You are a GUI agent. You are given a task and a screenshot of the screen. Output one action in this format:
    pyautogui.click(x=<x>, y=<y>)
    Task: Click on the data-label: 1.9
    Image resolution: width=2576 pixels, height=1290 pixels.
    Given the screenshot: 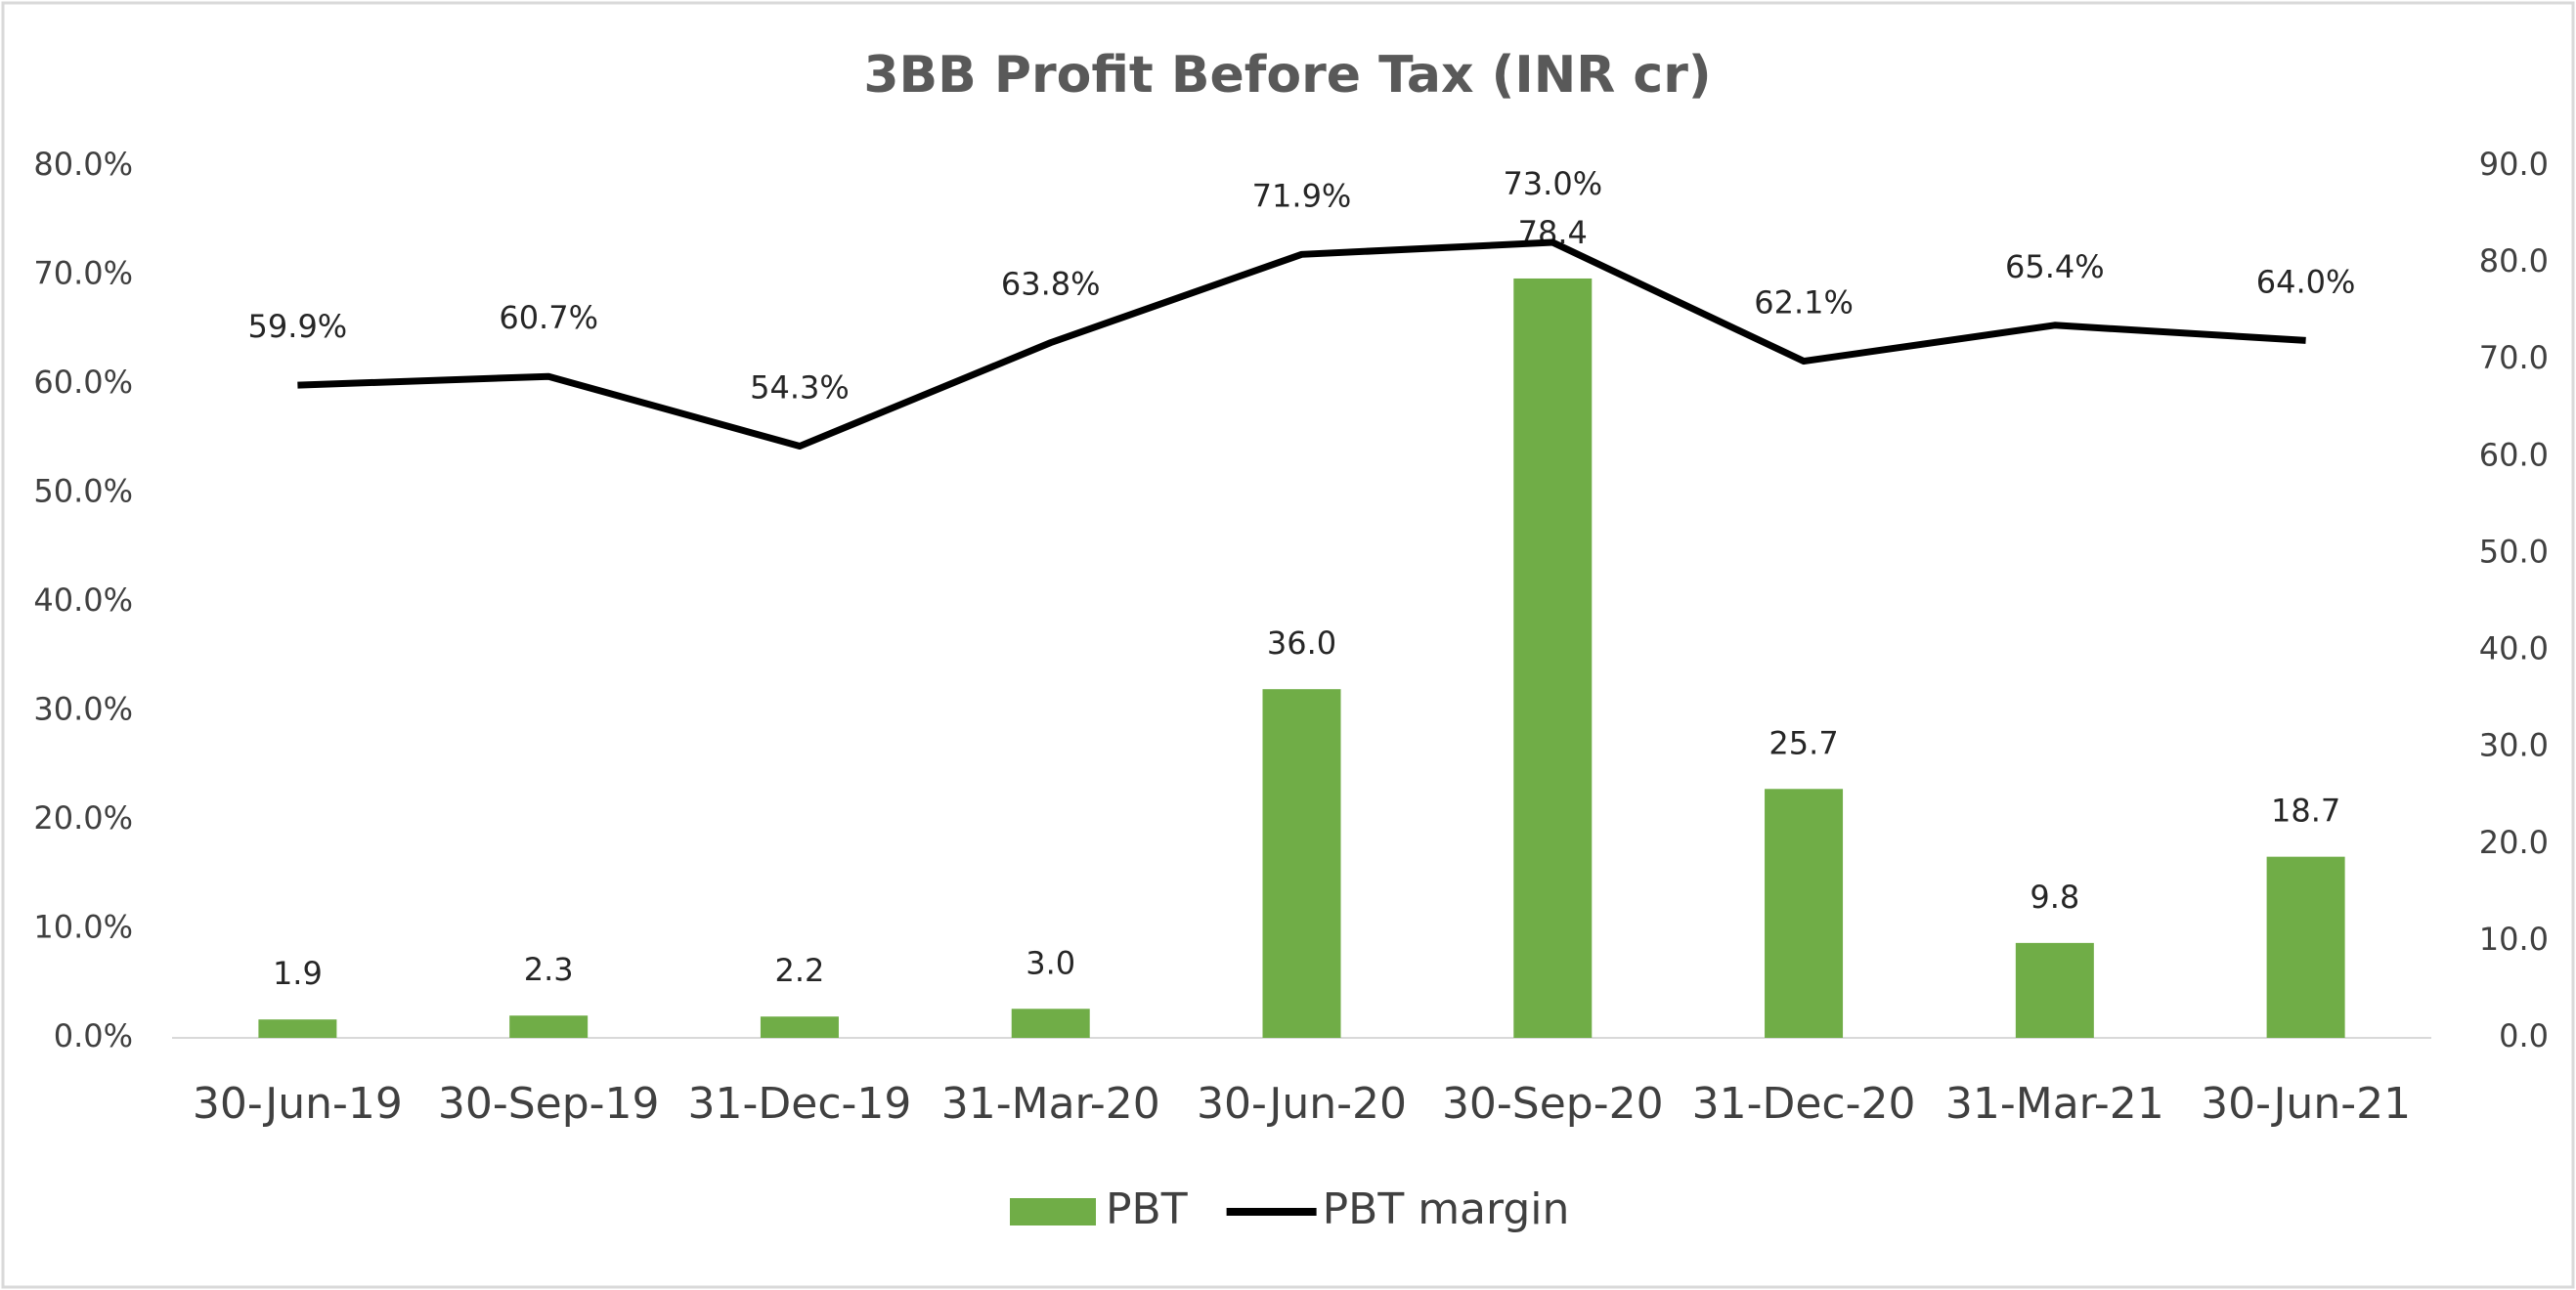 What is the action you would take?
    pyautogui.click(x=298, y=974)
    